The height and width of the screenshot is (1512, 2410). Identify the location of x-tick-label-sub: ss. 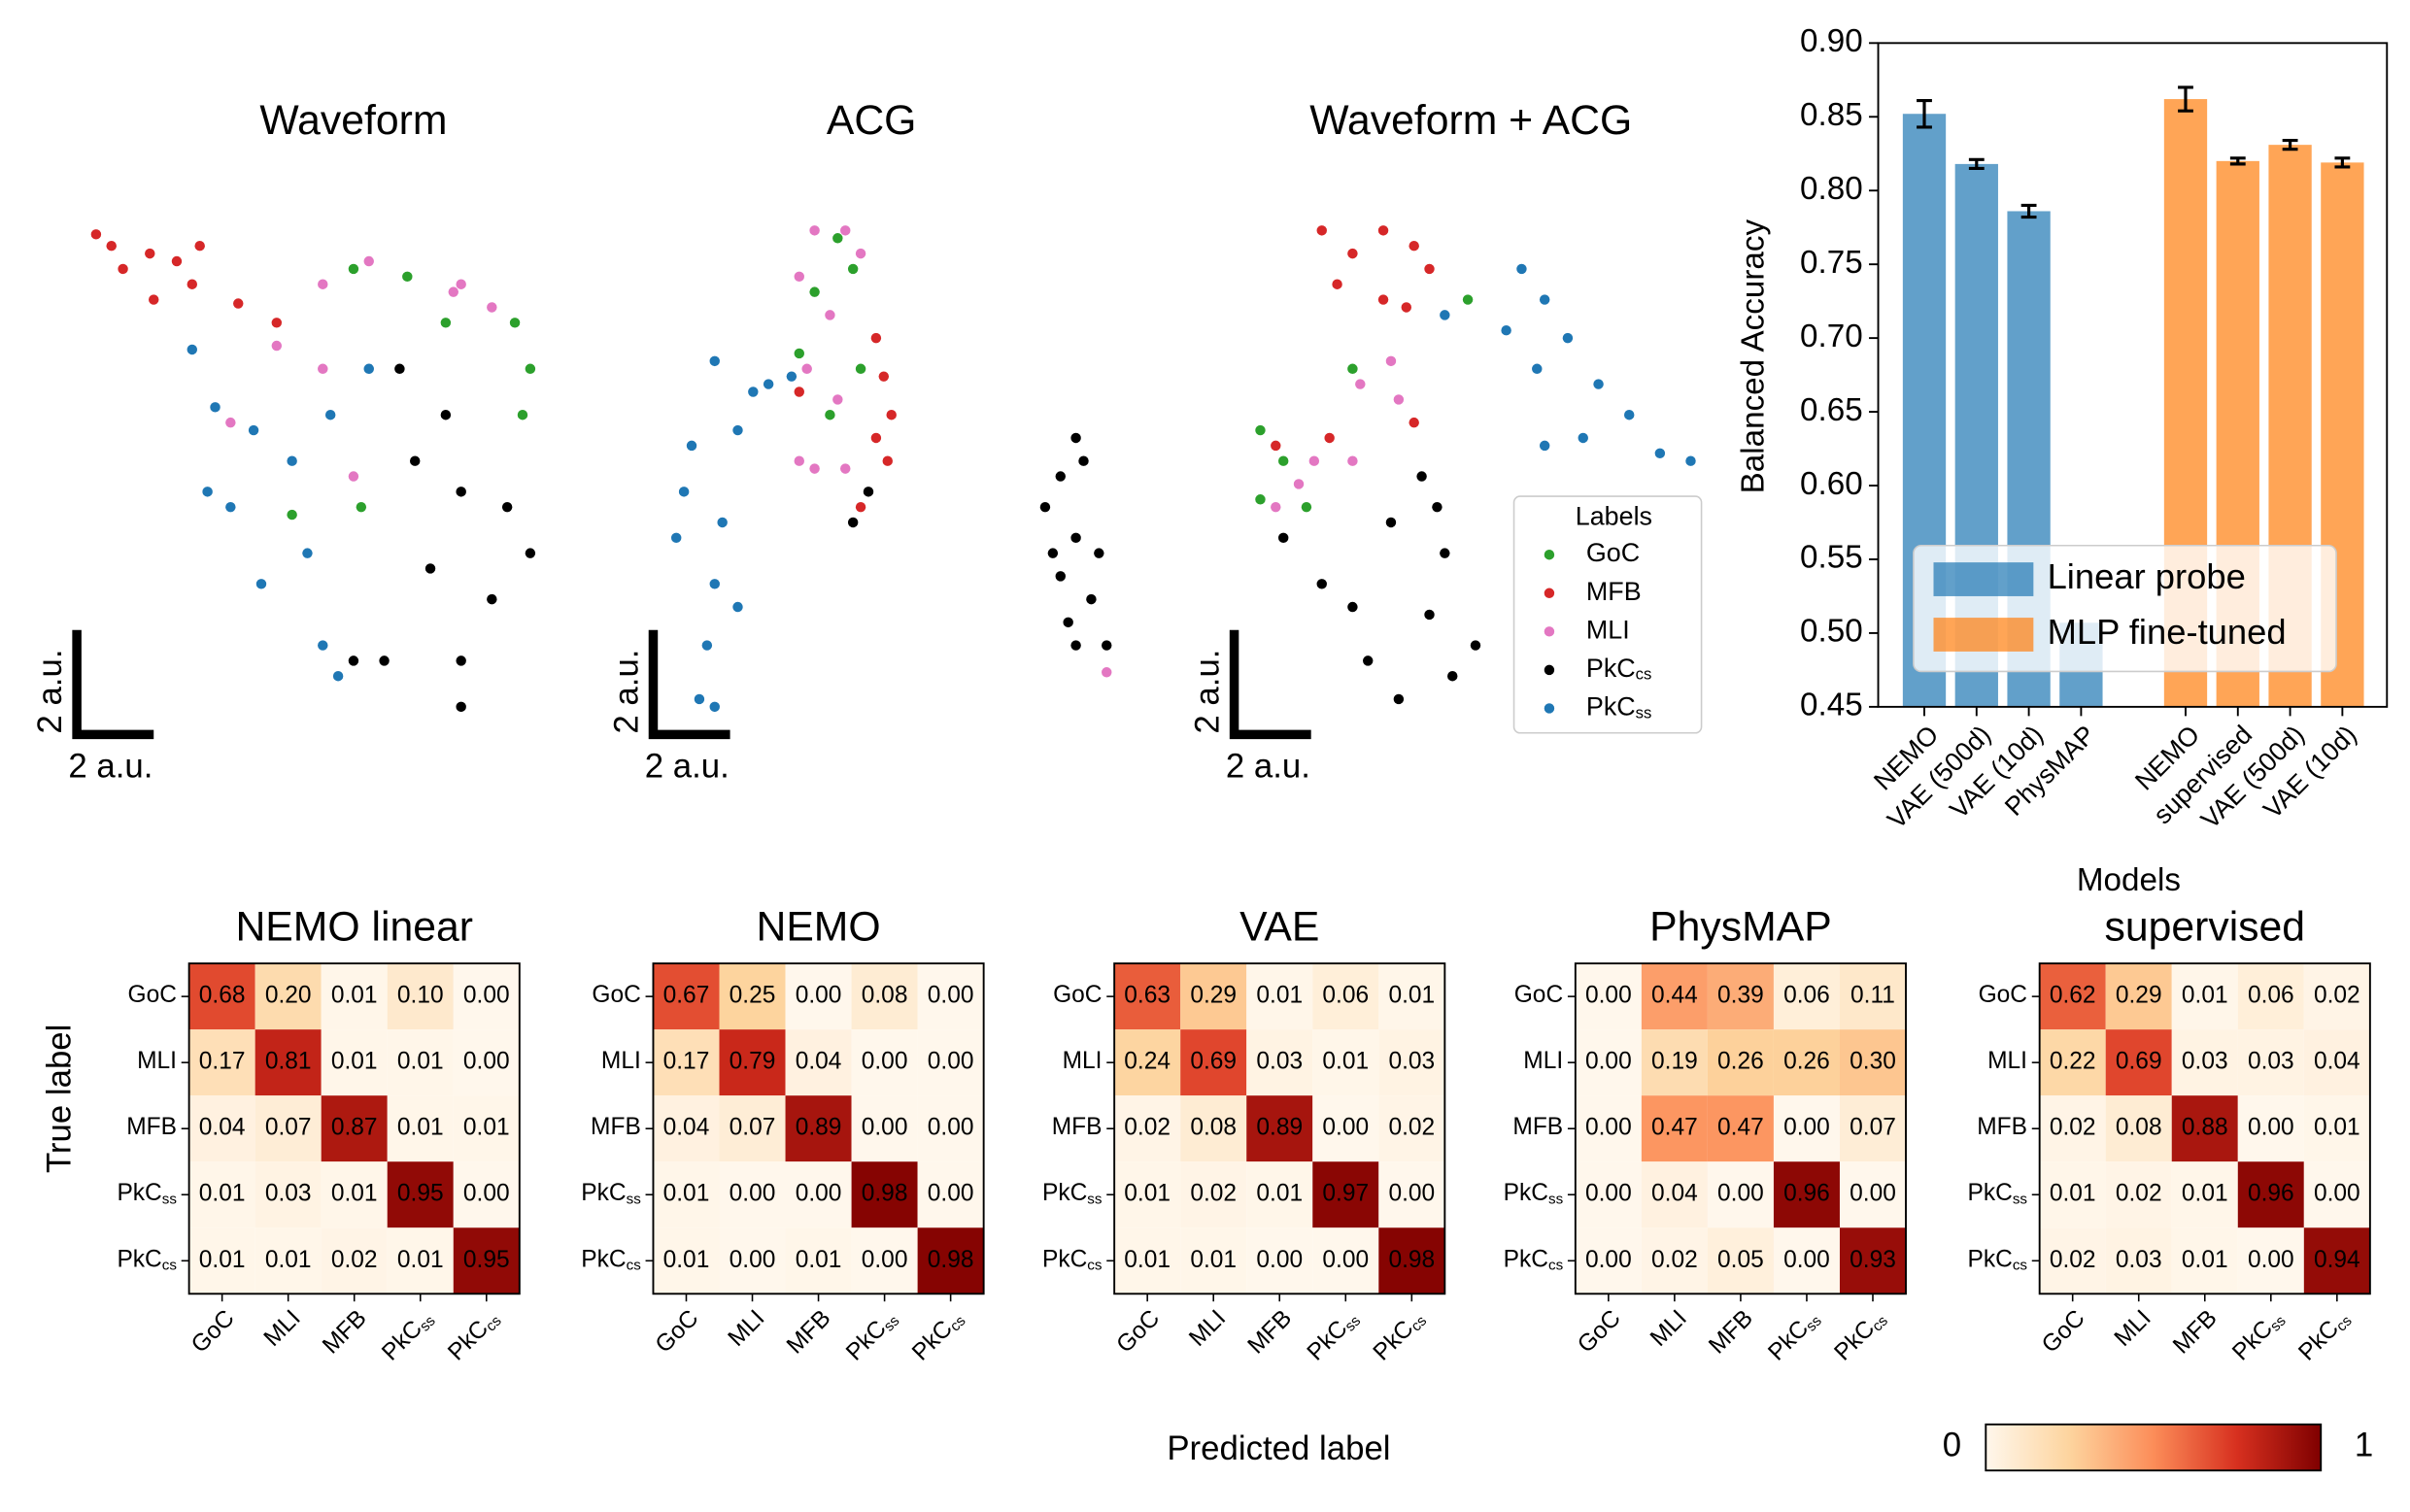
(1352, 1324).